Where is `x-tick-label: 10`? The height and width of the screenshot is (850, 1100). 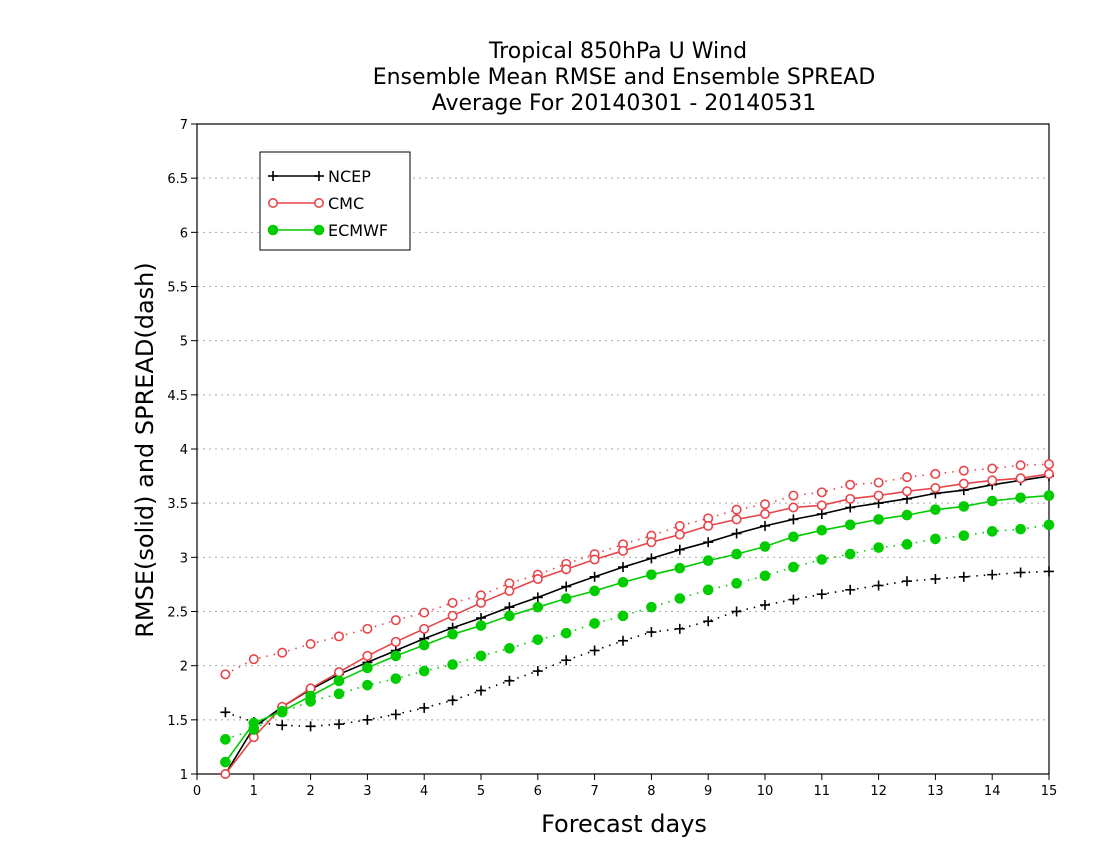 x-tick-label: 10 is located at coordinates (765, 791).